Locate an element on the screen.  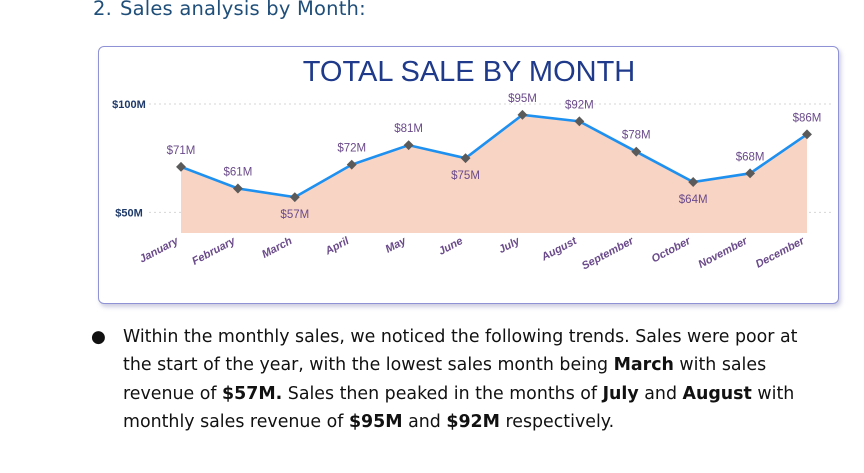
heading-number: 2. is located at coordinates (102, 10).